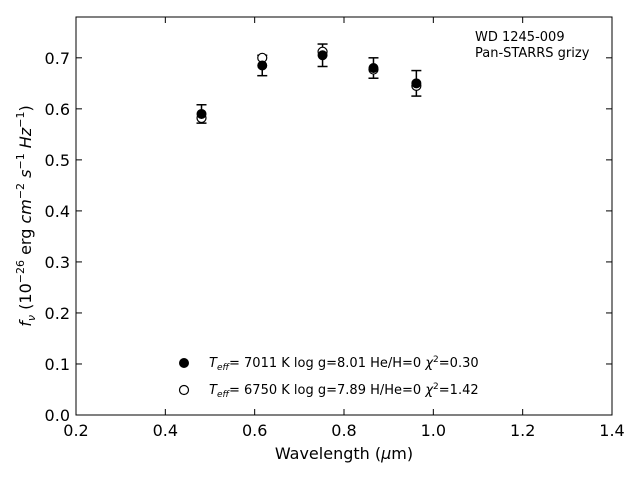  What do you see at coordinates (165, 430) in the screenshot?
I see `x-tick-label: 0.4` at bounding box center [165, 430].